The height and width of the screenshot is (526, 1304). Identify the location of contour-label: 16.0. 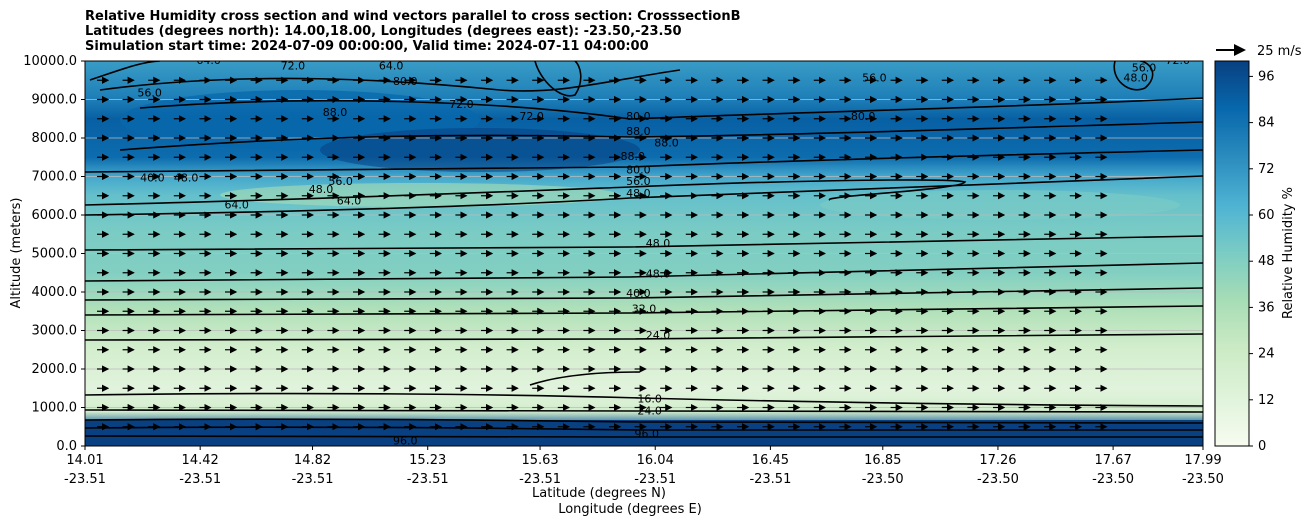
(649, 399).